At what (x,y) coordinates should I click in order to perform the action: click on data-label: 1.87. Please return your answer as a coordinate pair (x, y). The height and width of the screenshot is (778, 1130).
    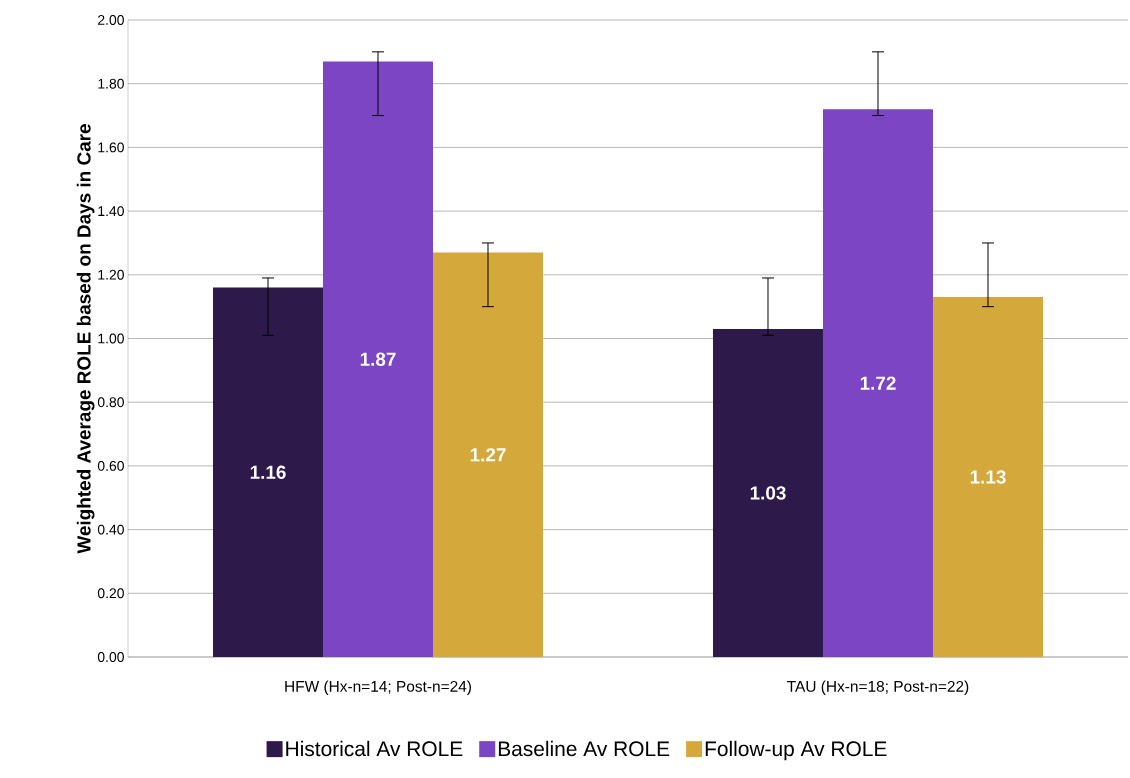
    Looking at the image, I should click on (378, 359).